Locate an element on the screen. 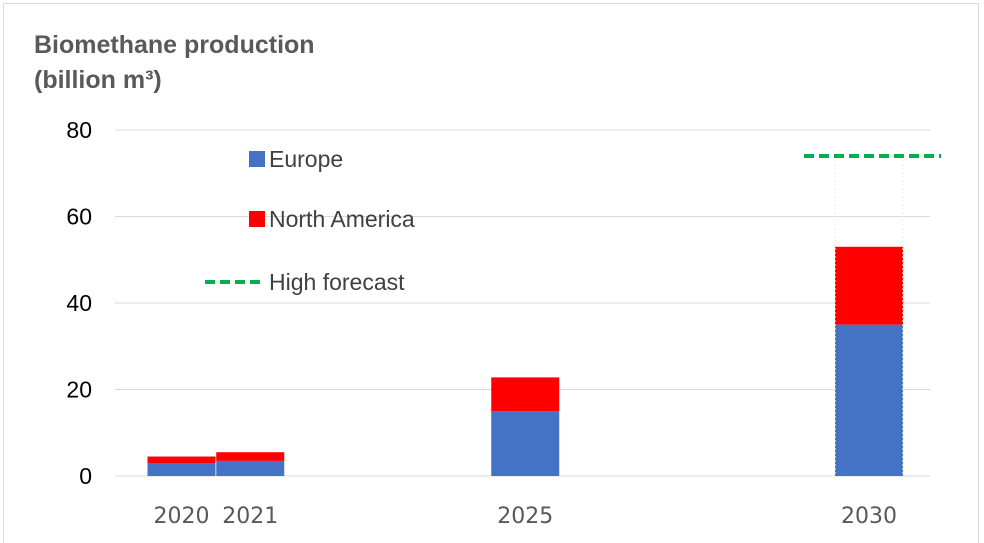 The width and height of the screenshot is (984, 543). y-tick-label-40: 40 is located at coordinates (79, 303).